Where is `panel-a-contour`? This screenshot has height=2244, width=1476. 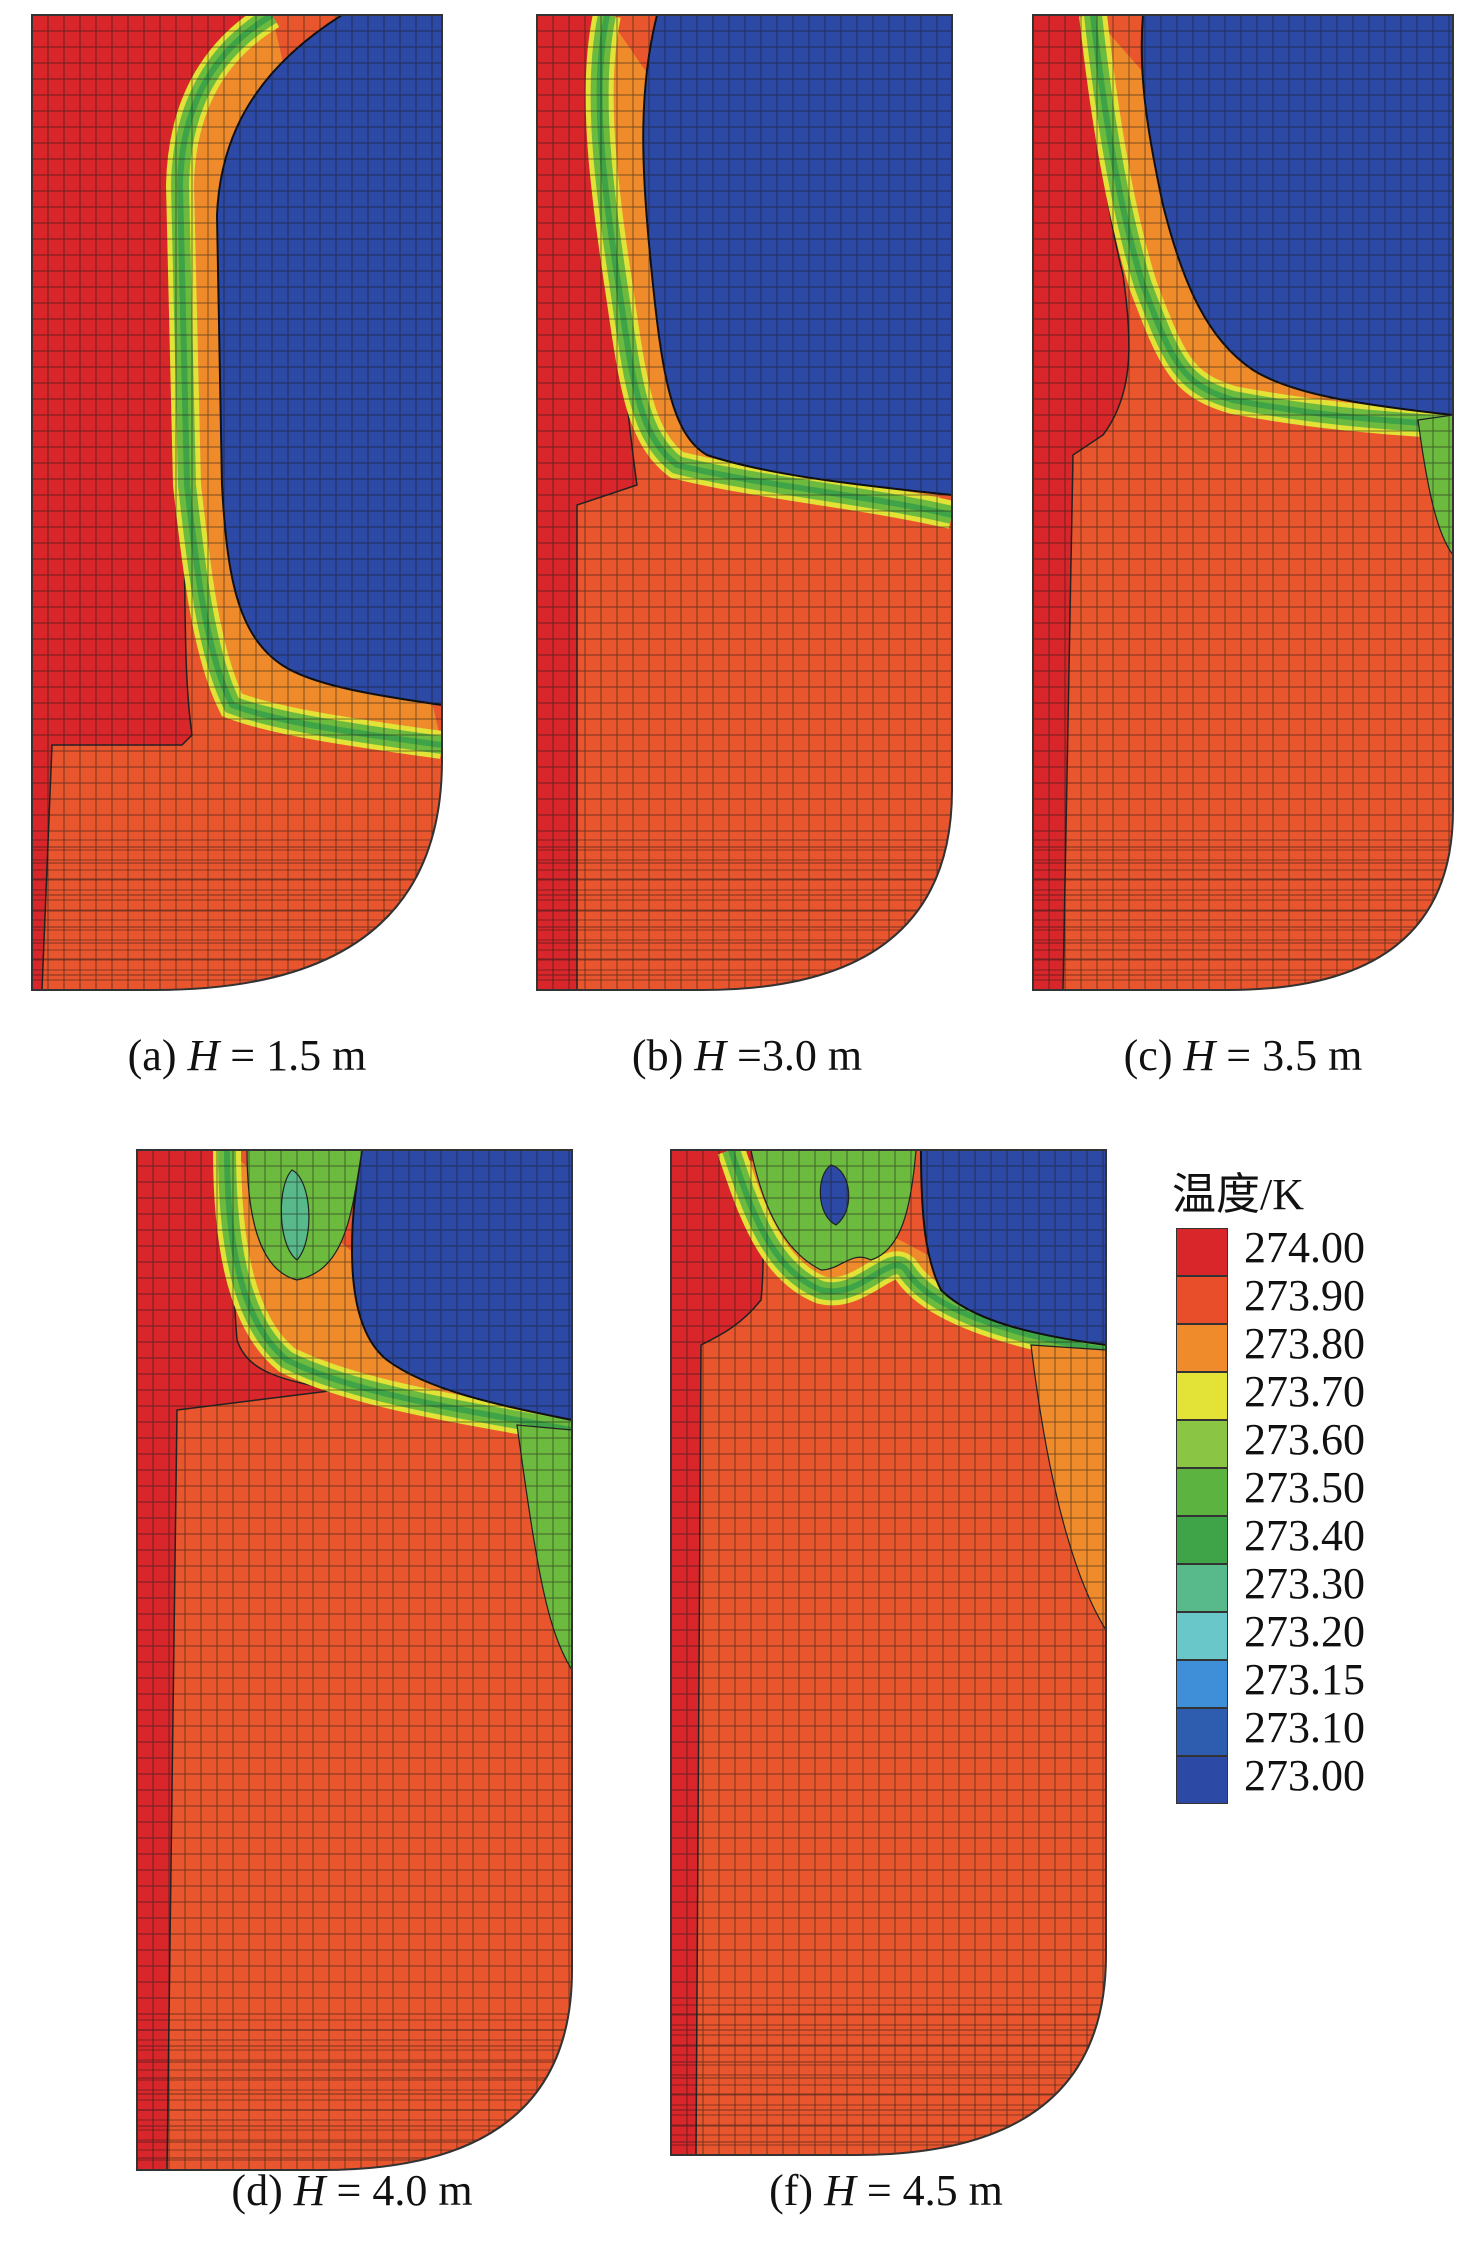
panel-a-contour is located at coordinates (237, 502).